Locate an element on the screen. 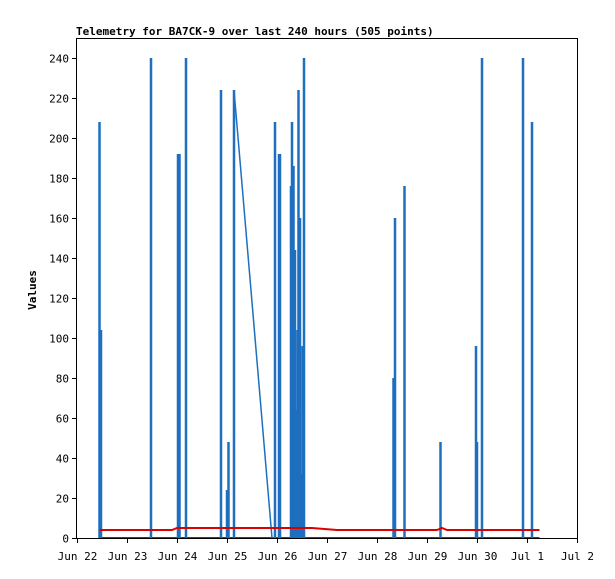 The height and width of the screenshot is (579, 615). ramp-line is located at coordinates (253, 314).